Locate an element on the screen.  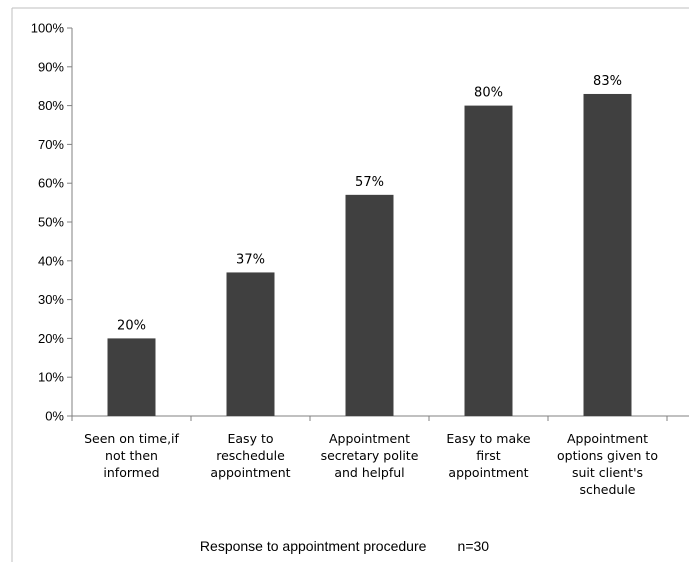
y-tick-label: 80% is located at coordinates (51, 105).